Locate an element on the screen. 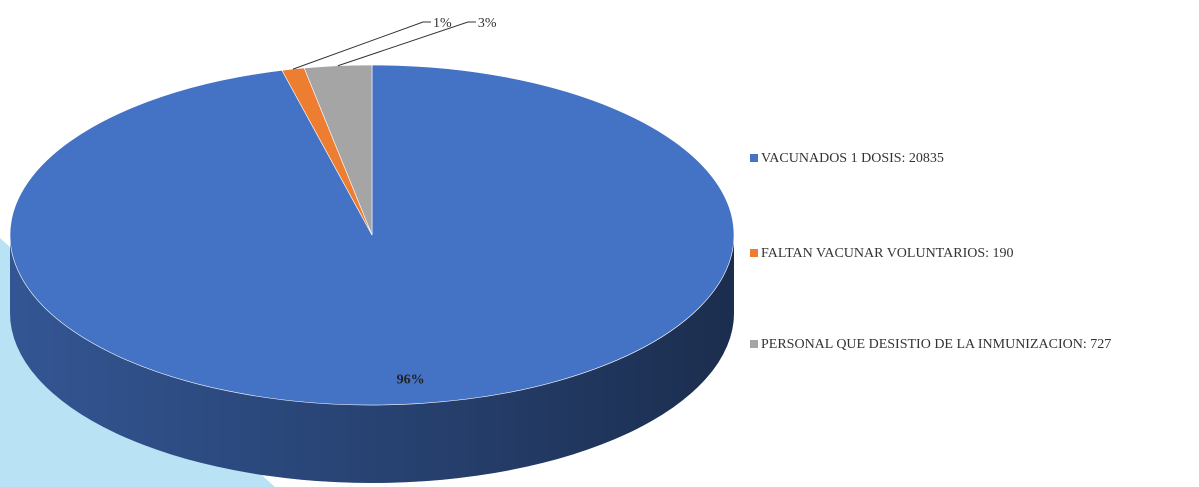 Image resolution: width=1199 pixels, height=487 pixels. legend-item: VACUNADOS 1 DOSIS: 20835 is located at coordinates (847, 158).